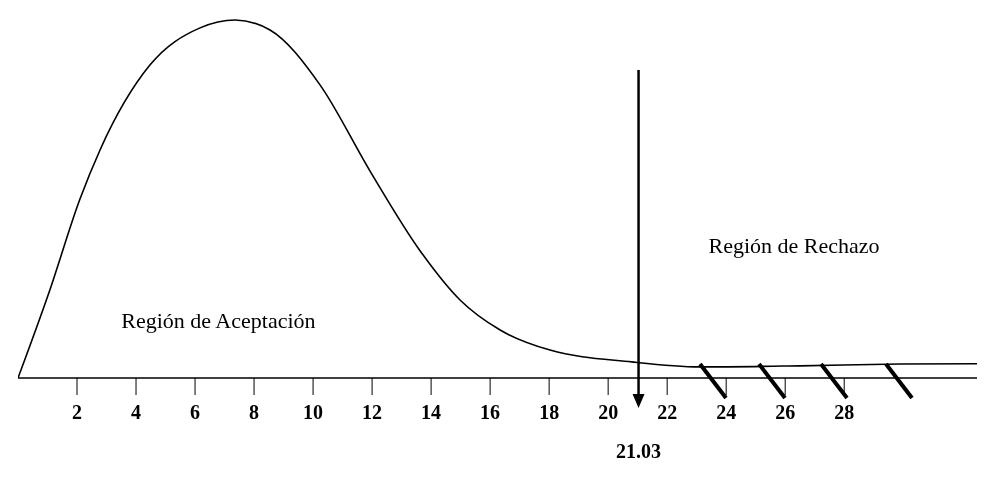 This screenshot has width=1003, height=496. Describe the element at coordinates (608, 412) in the screenshot. I see `x-tick-label: 20` at that location.